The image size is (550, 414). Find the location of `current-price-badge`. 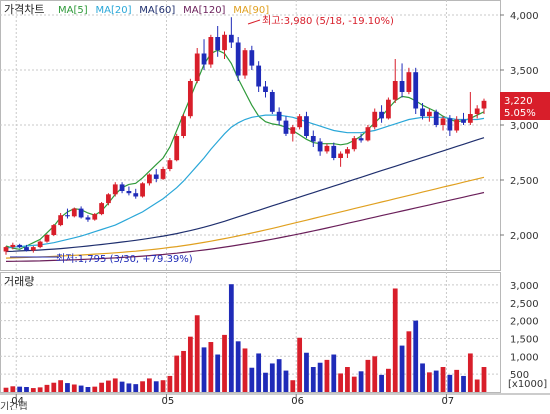

current-price-badge is located at coordinates (525, 106).